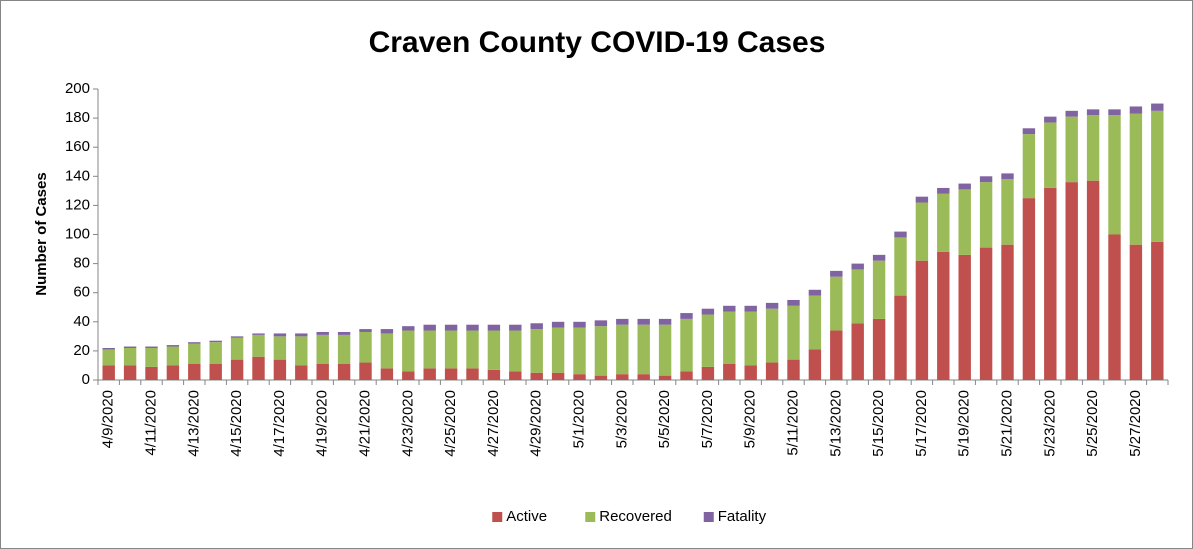  Describe the element at coordinates (742, 516) in the screenshot. I see `legend-label: Fatality` at that location.